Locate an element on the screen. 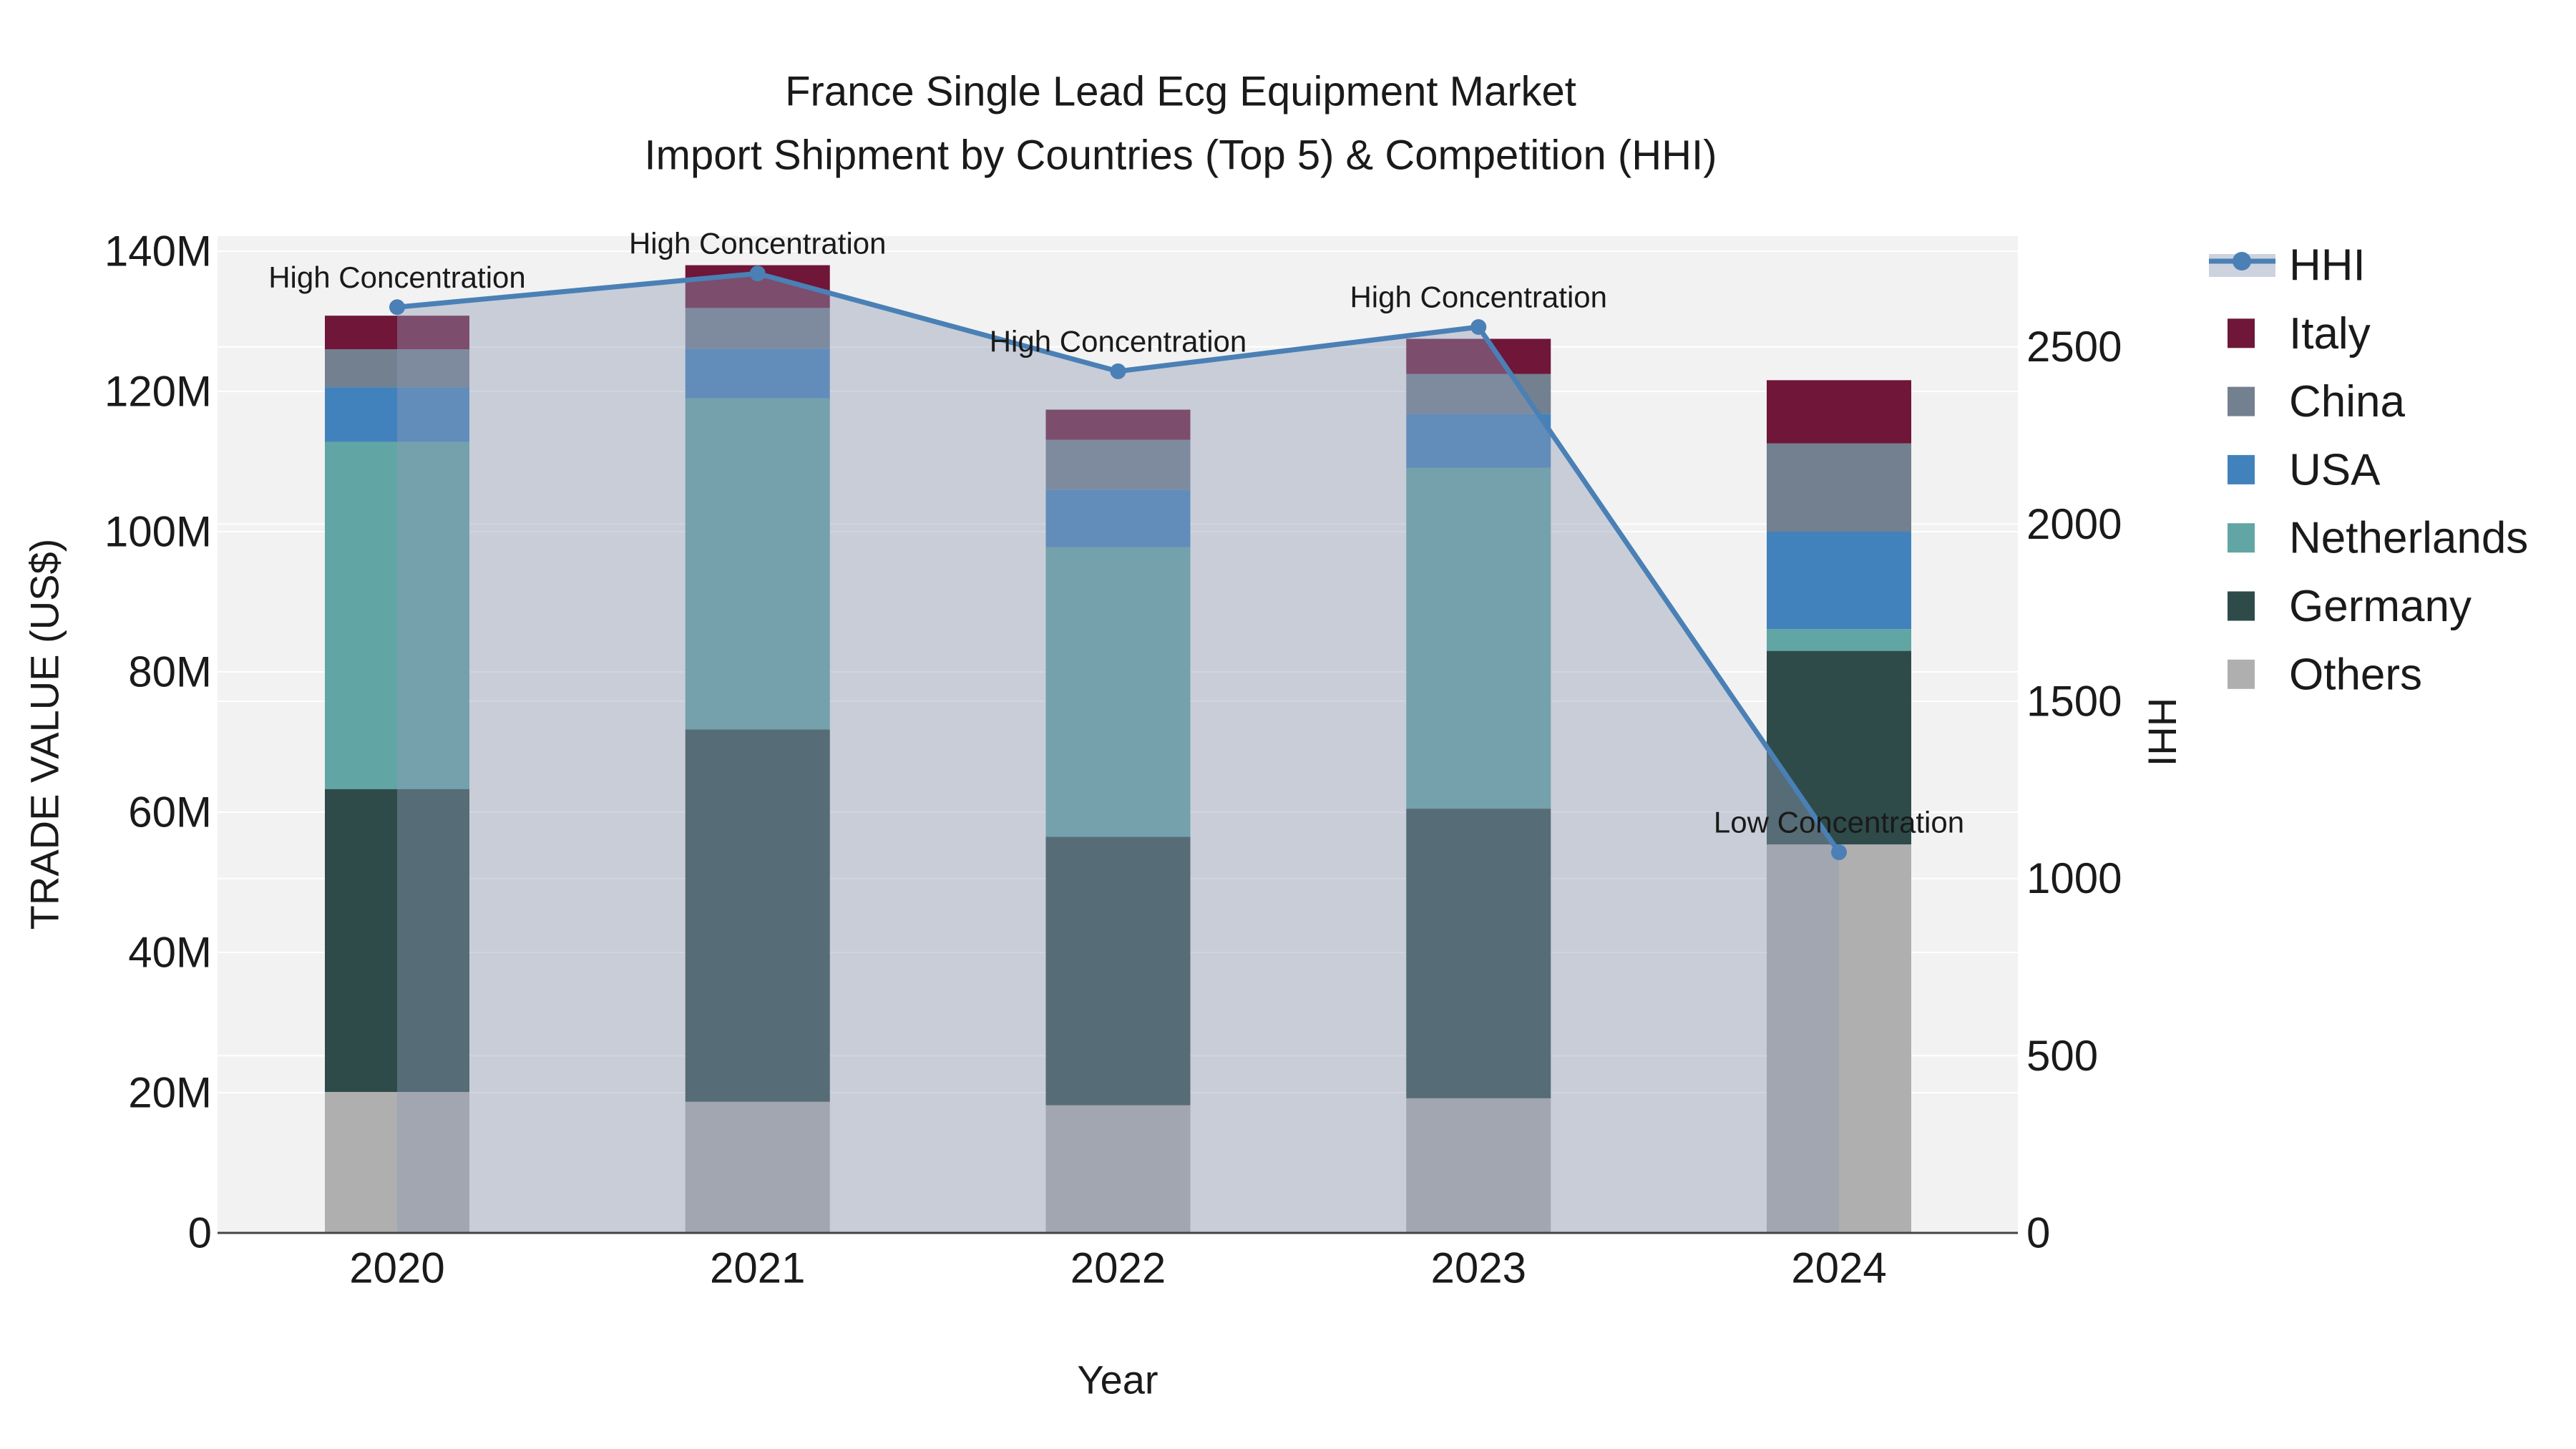 The image size is (2576, 1449). bar-segment-2020-germany is located at coordinates (397, 941).